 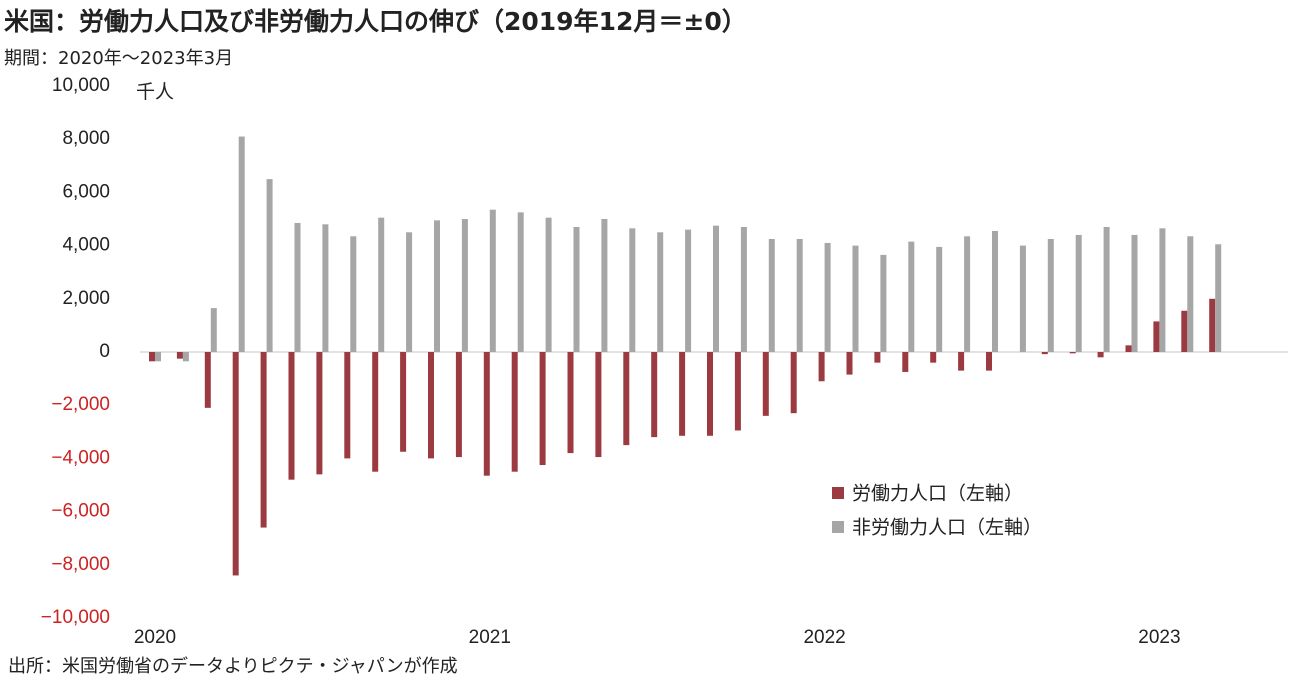 What do you see at coordinates (86, 298) in the screenshot?
I see `y-tick-label: 2,000` at bounding box center [86, 298].